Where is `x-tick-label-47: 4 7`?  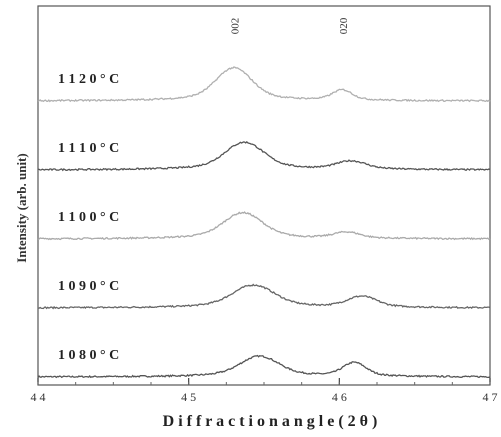 x-tick-label-47: 4 7 is located at coordinates (490, 397).